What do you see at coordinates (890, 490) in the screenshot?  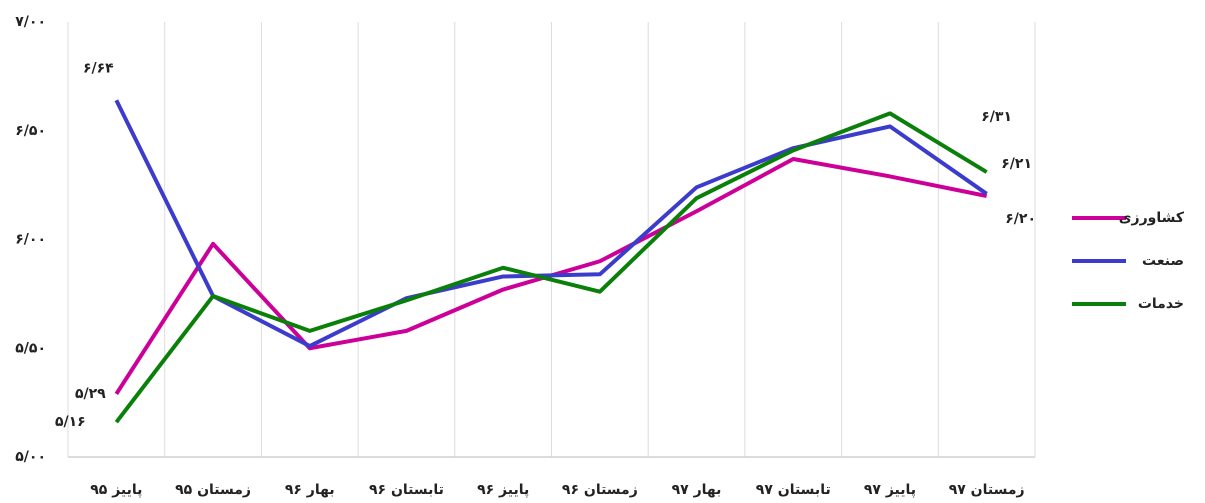 I see `x-tick-label: پاییز ۹۷` at bounding box center [890, 490].